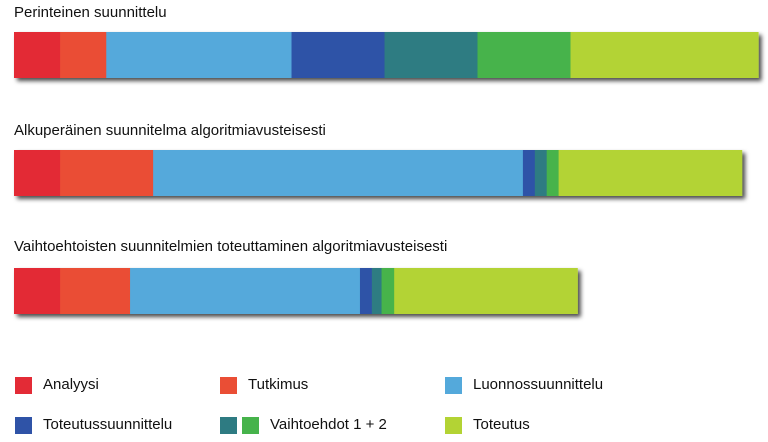 Image resolution: width=768 pixels, height=442 pixels. Describe the element at coordinates (71, 384) in the screenshot. I see `legend-label: Analyysi` at that location.